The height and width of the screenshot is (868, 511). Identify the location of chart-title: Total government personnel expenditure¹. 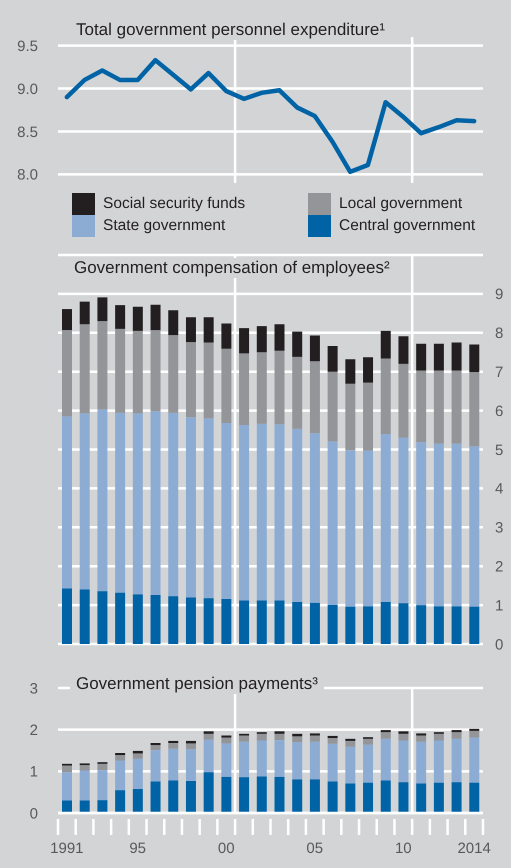
(231, 30).